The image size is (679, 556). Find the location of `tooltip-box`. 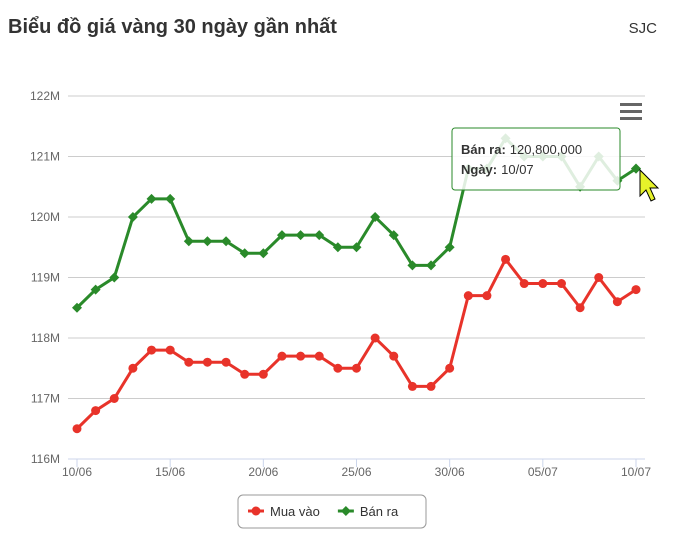

tooltip-box is located at coordinates (536, 159).